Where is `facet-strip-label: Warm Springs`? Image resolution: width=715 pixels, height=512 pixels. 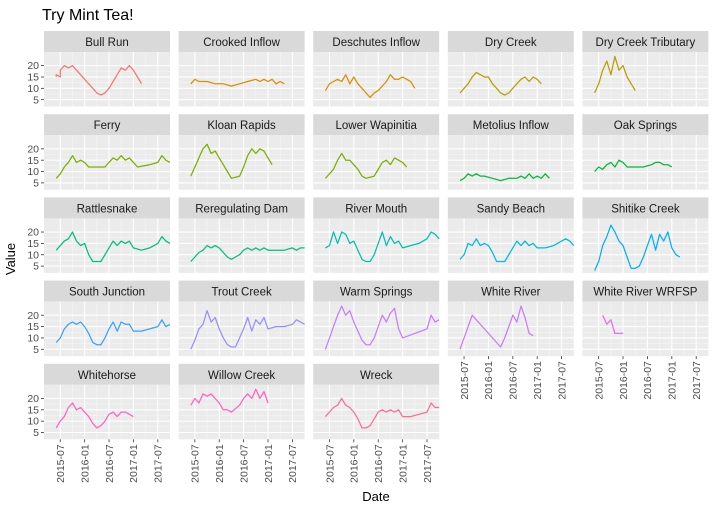 facet-strip-label: Warm Springs is located at coordinates (376, 293).